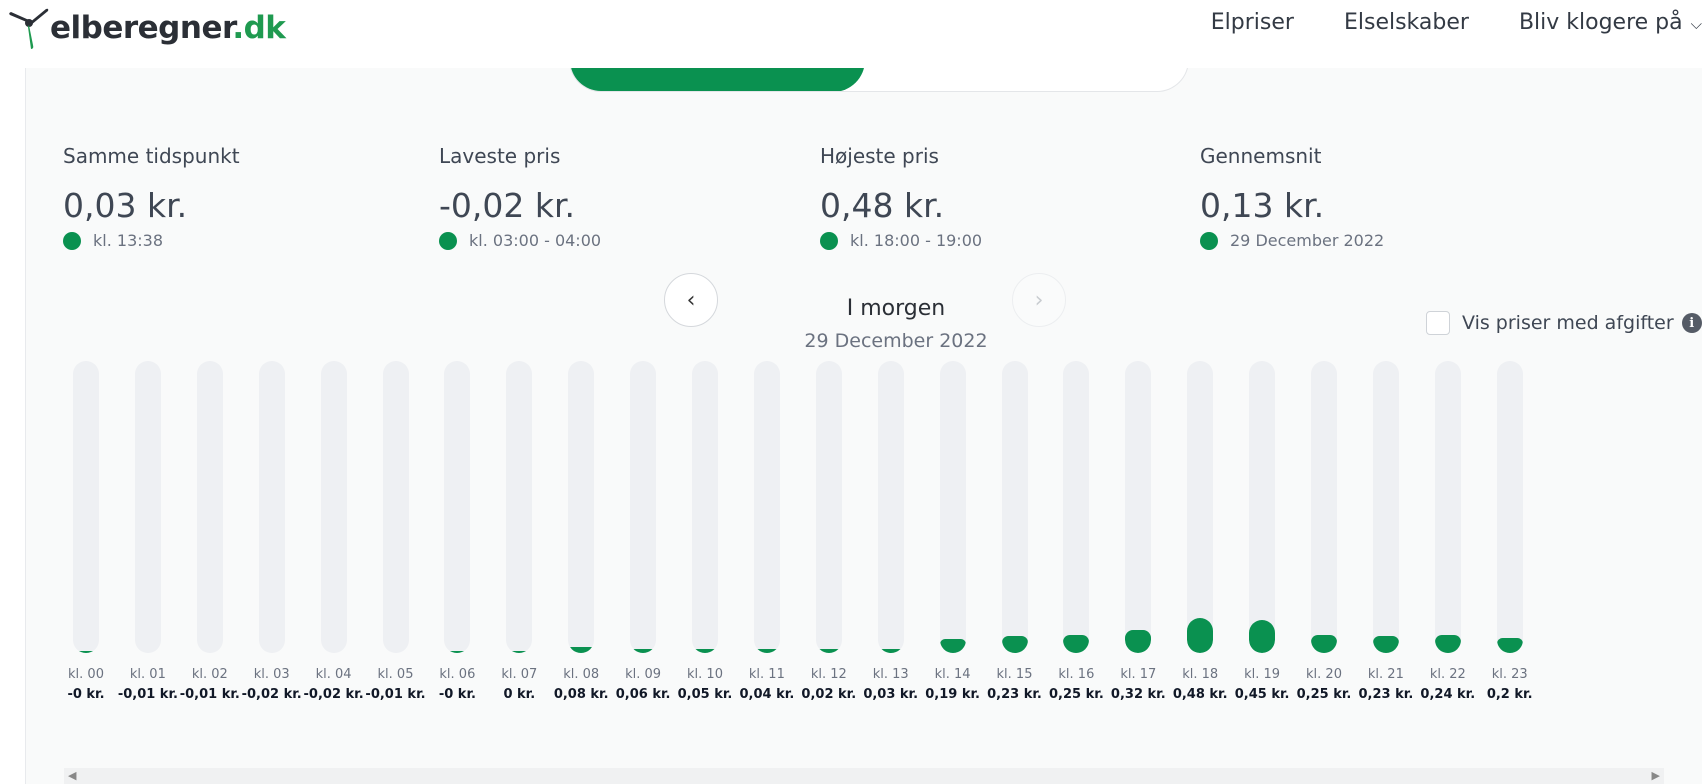 This screenshot has width=1702, height=784. I want to click on hour-label: kl. 16, so click(1076, 674).